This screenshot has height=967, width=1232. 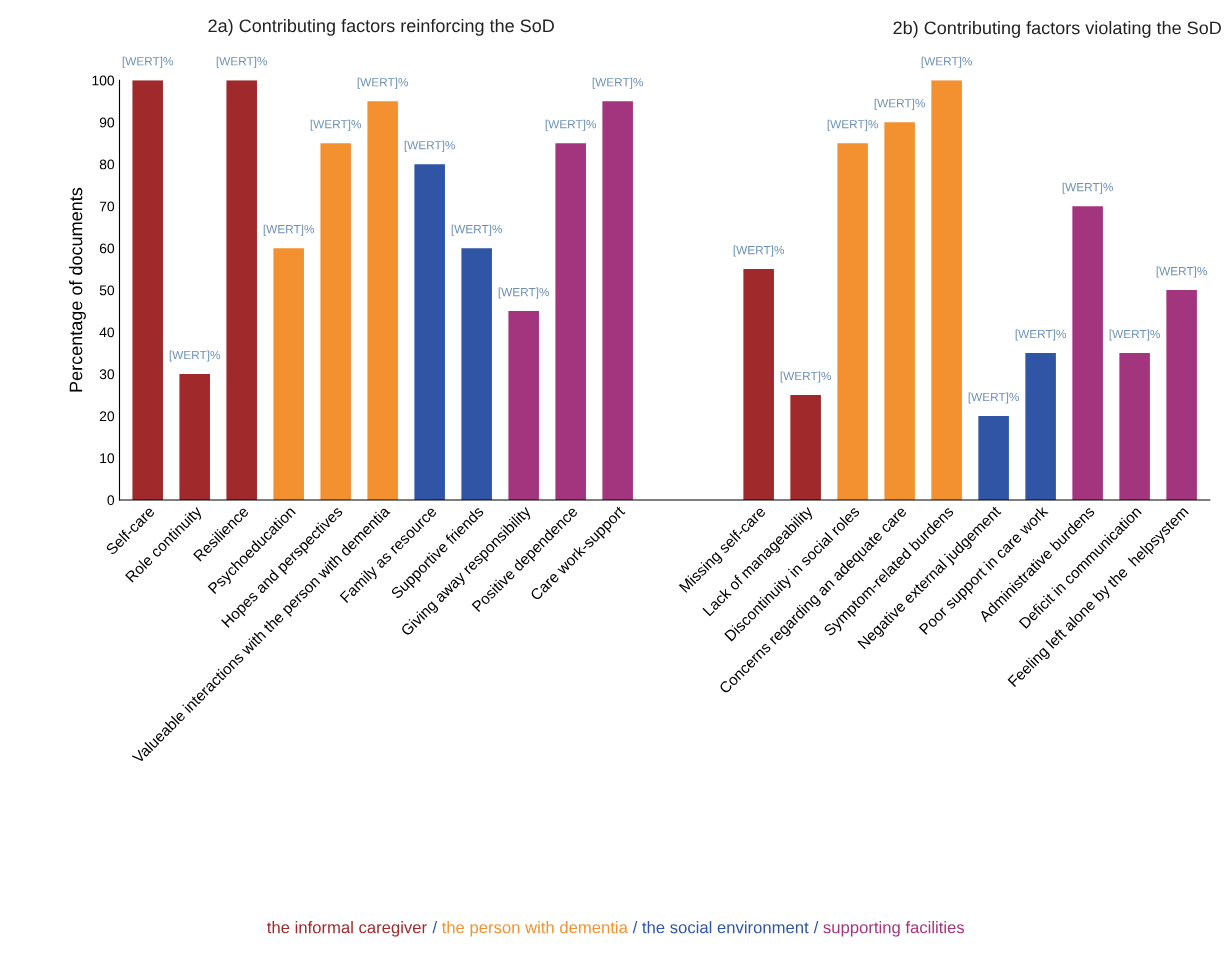 What do you see at coordinates (107, 416) in the screenshot?
I see `y-tick-label: 20` at bounding box center [107, 416].